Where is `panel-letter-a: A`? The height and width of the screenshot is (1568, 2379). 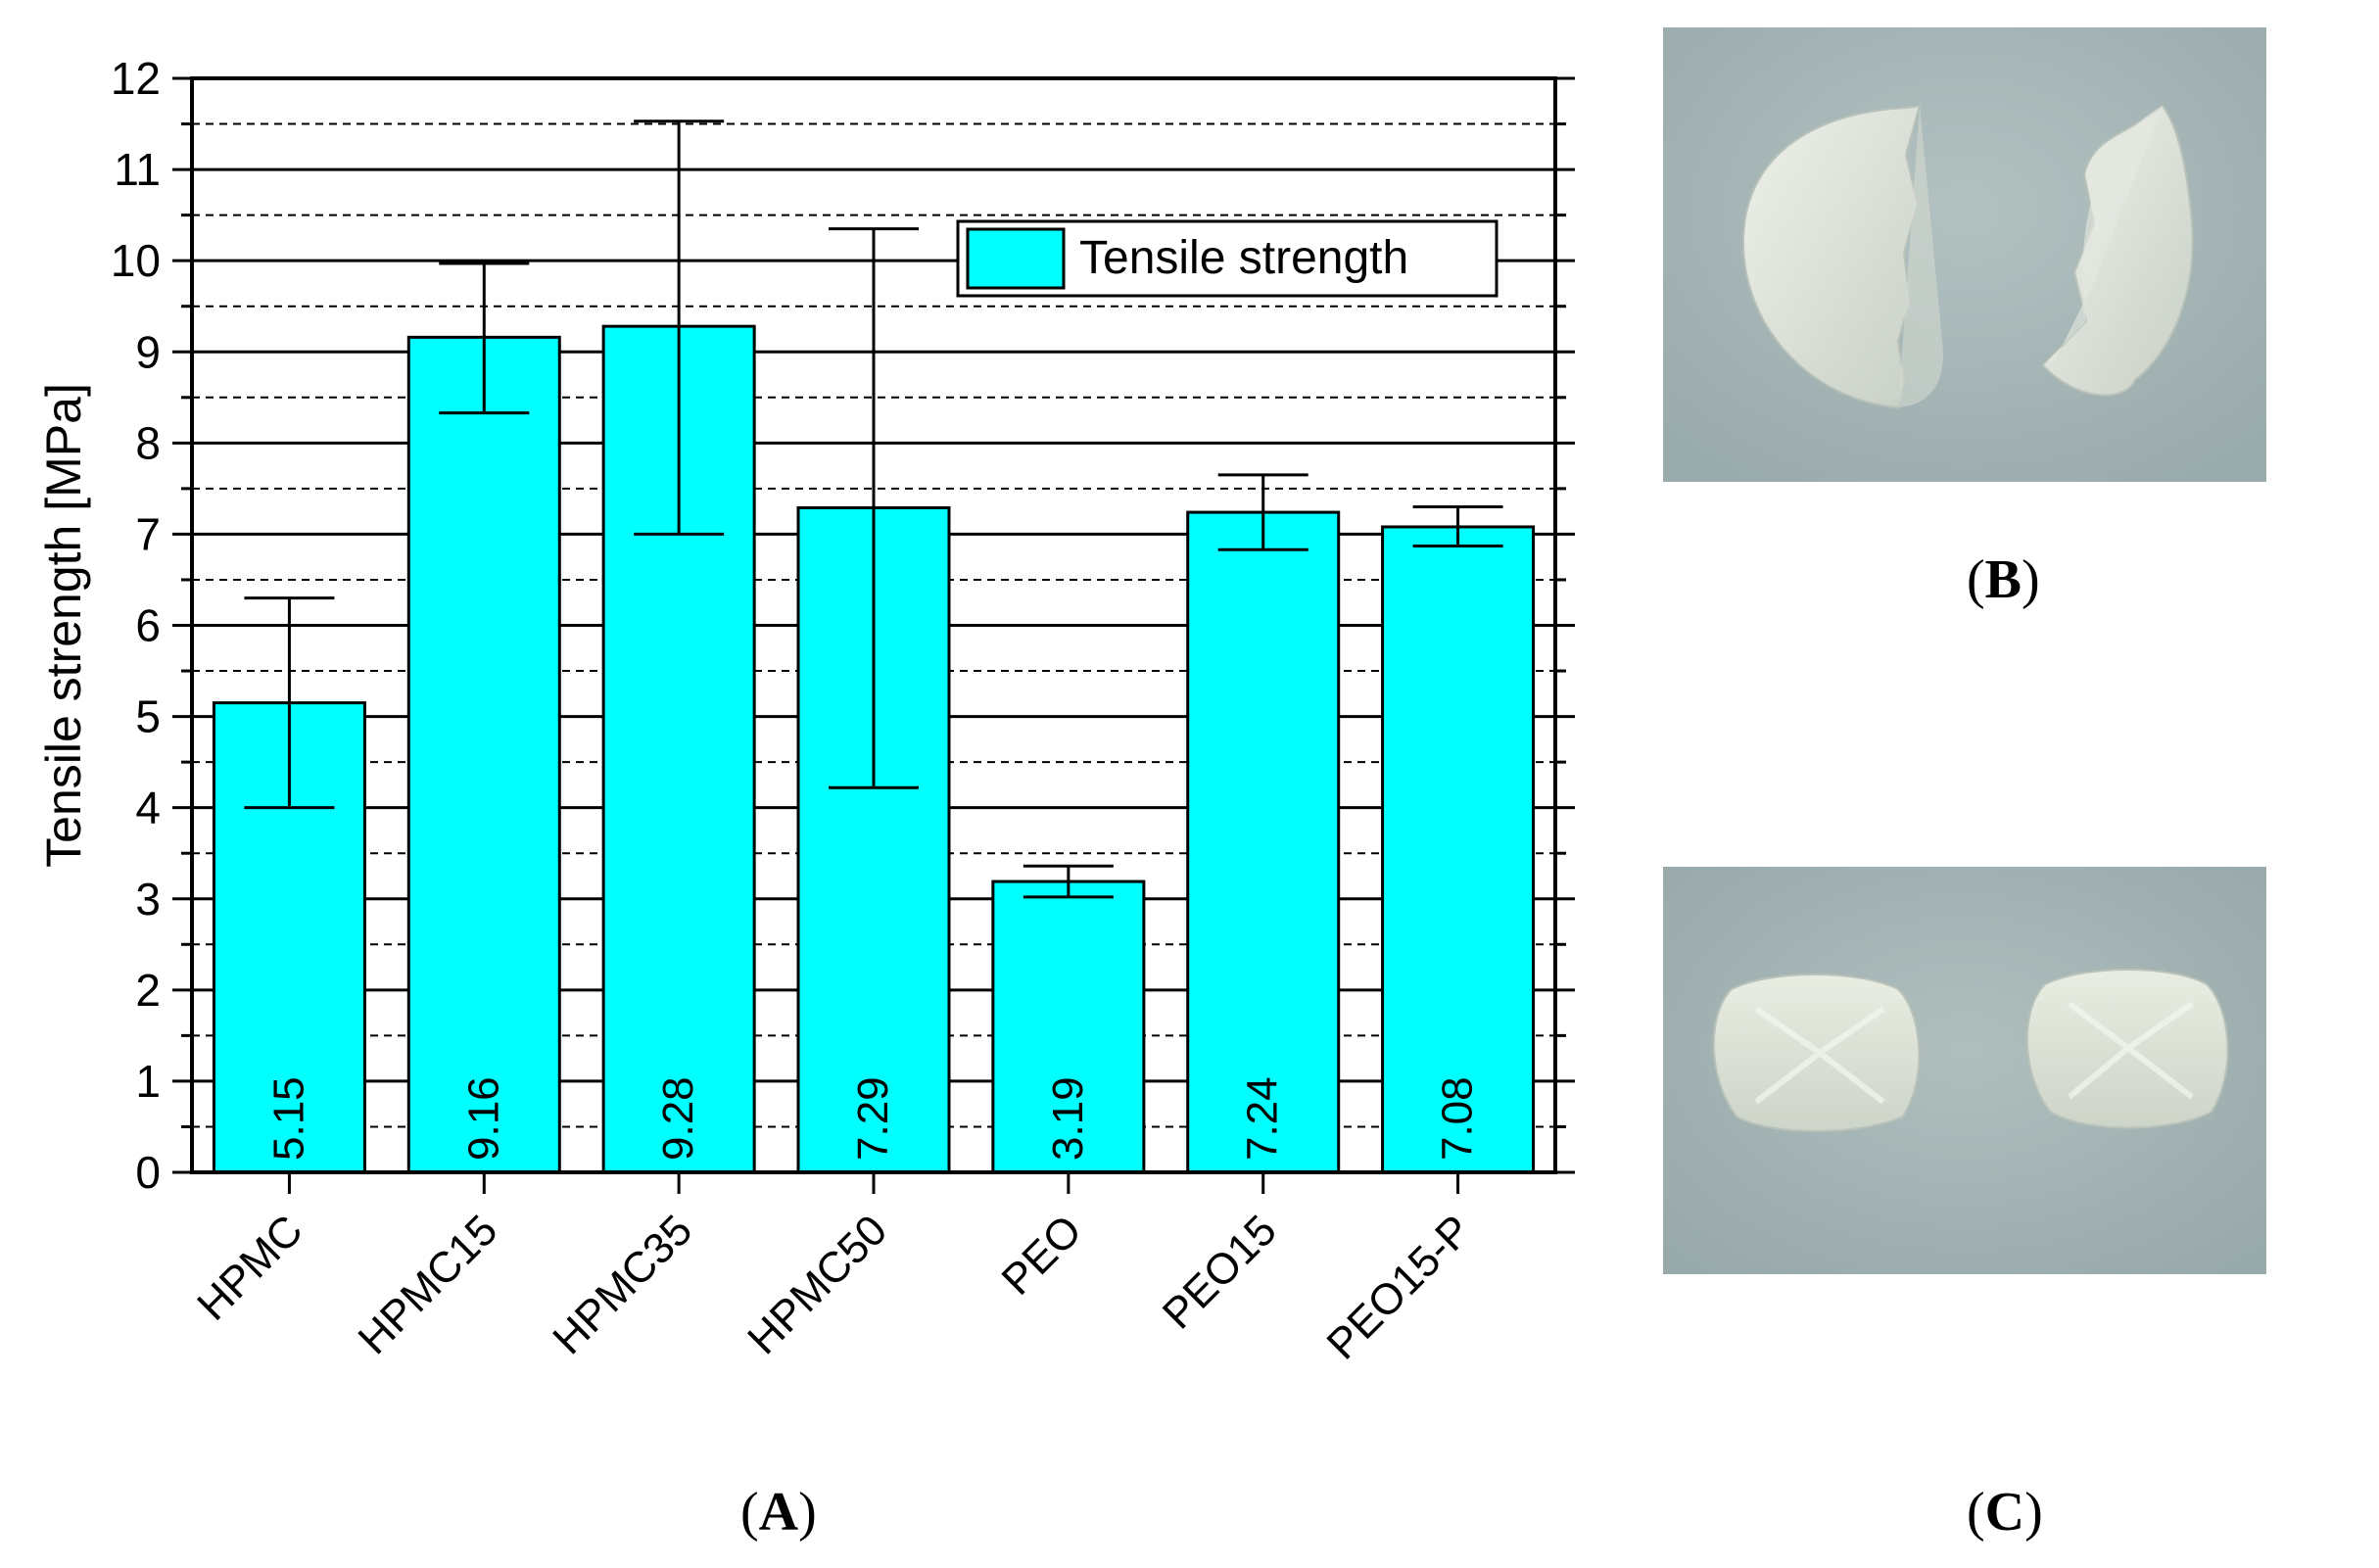
panel-letter-a: A is located at coordinates (779, 1512).